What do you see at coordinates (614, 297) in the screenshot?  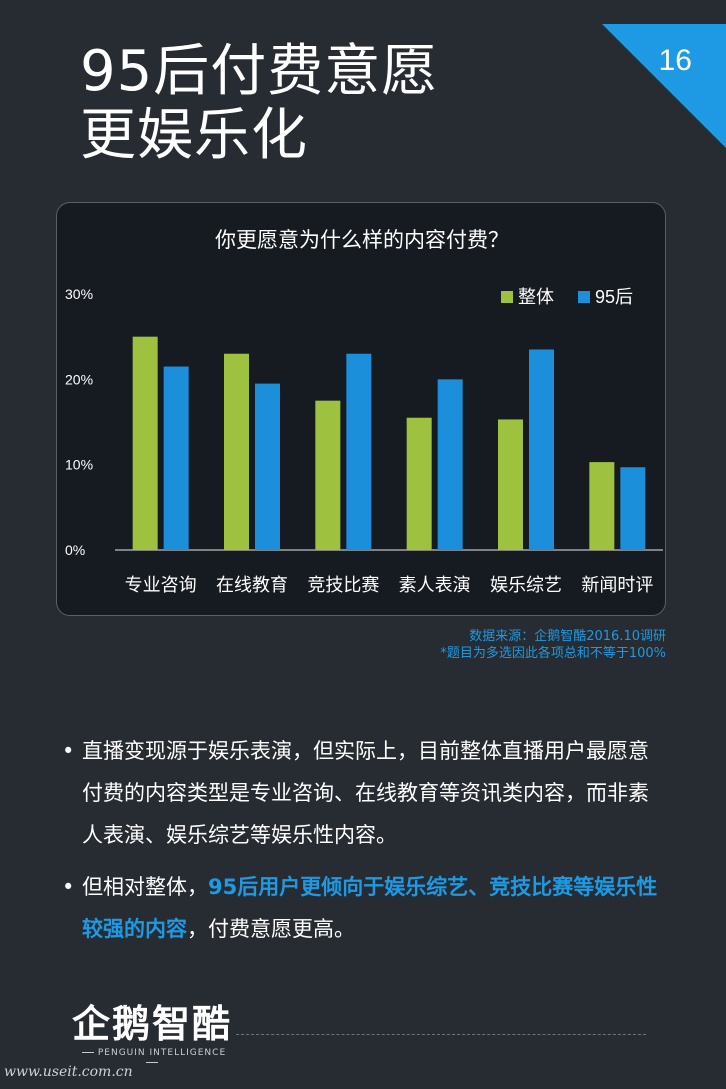 I see `legend-label: 95后` at bounding box center [614, 297].